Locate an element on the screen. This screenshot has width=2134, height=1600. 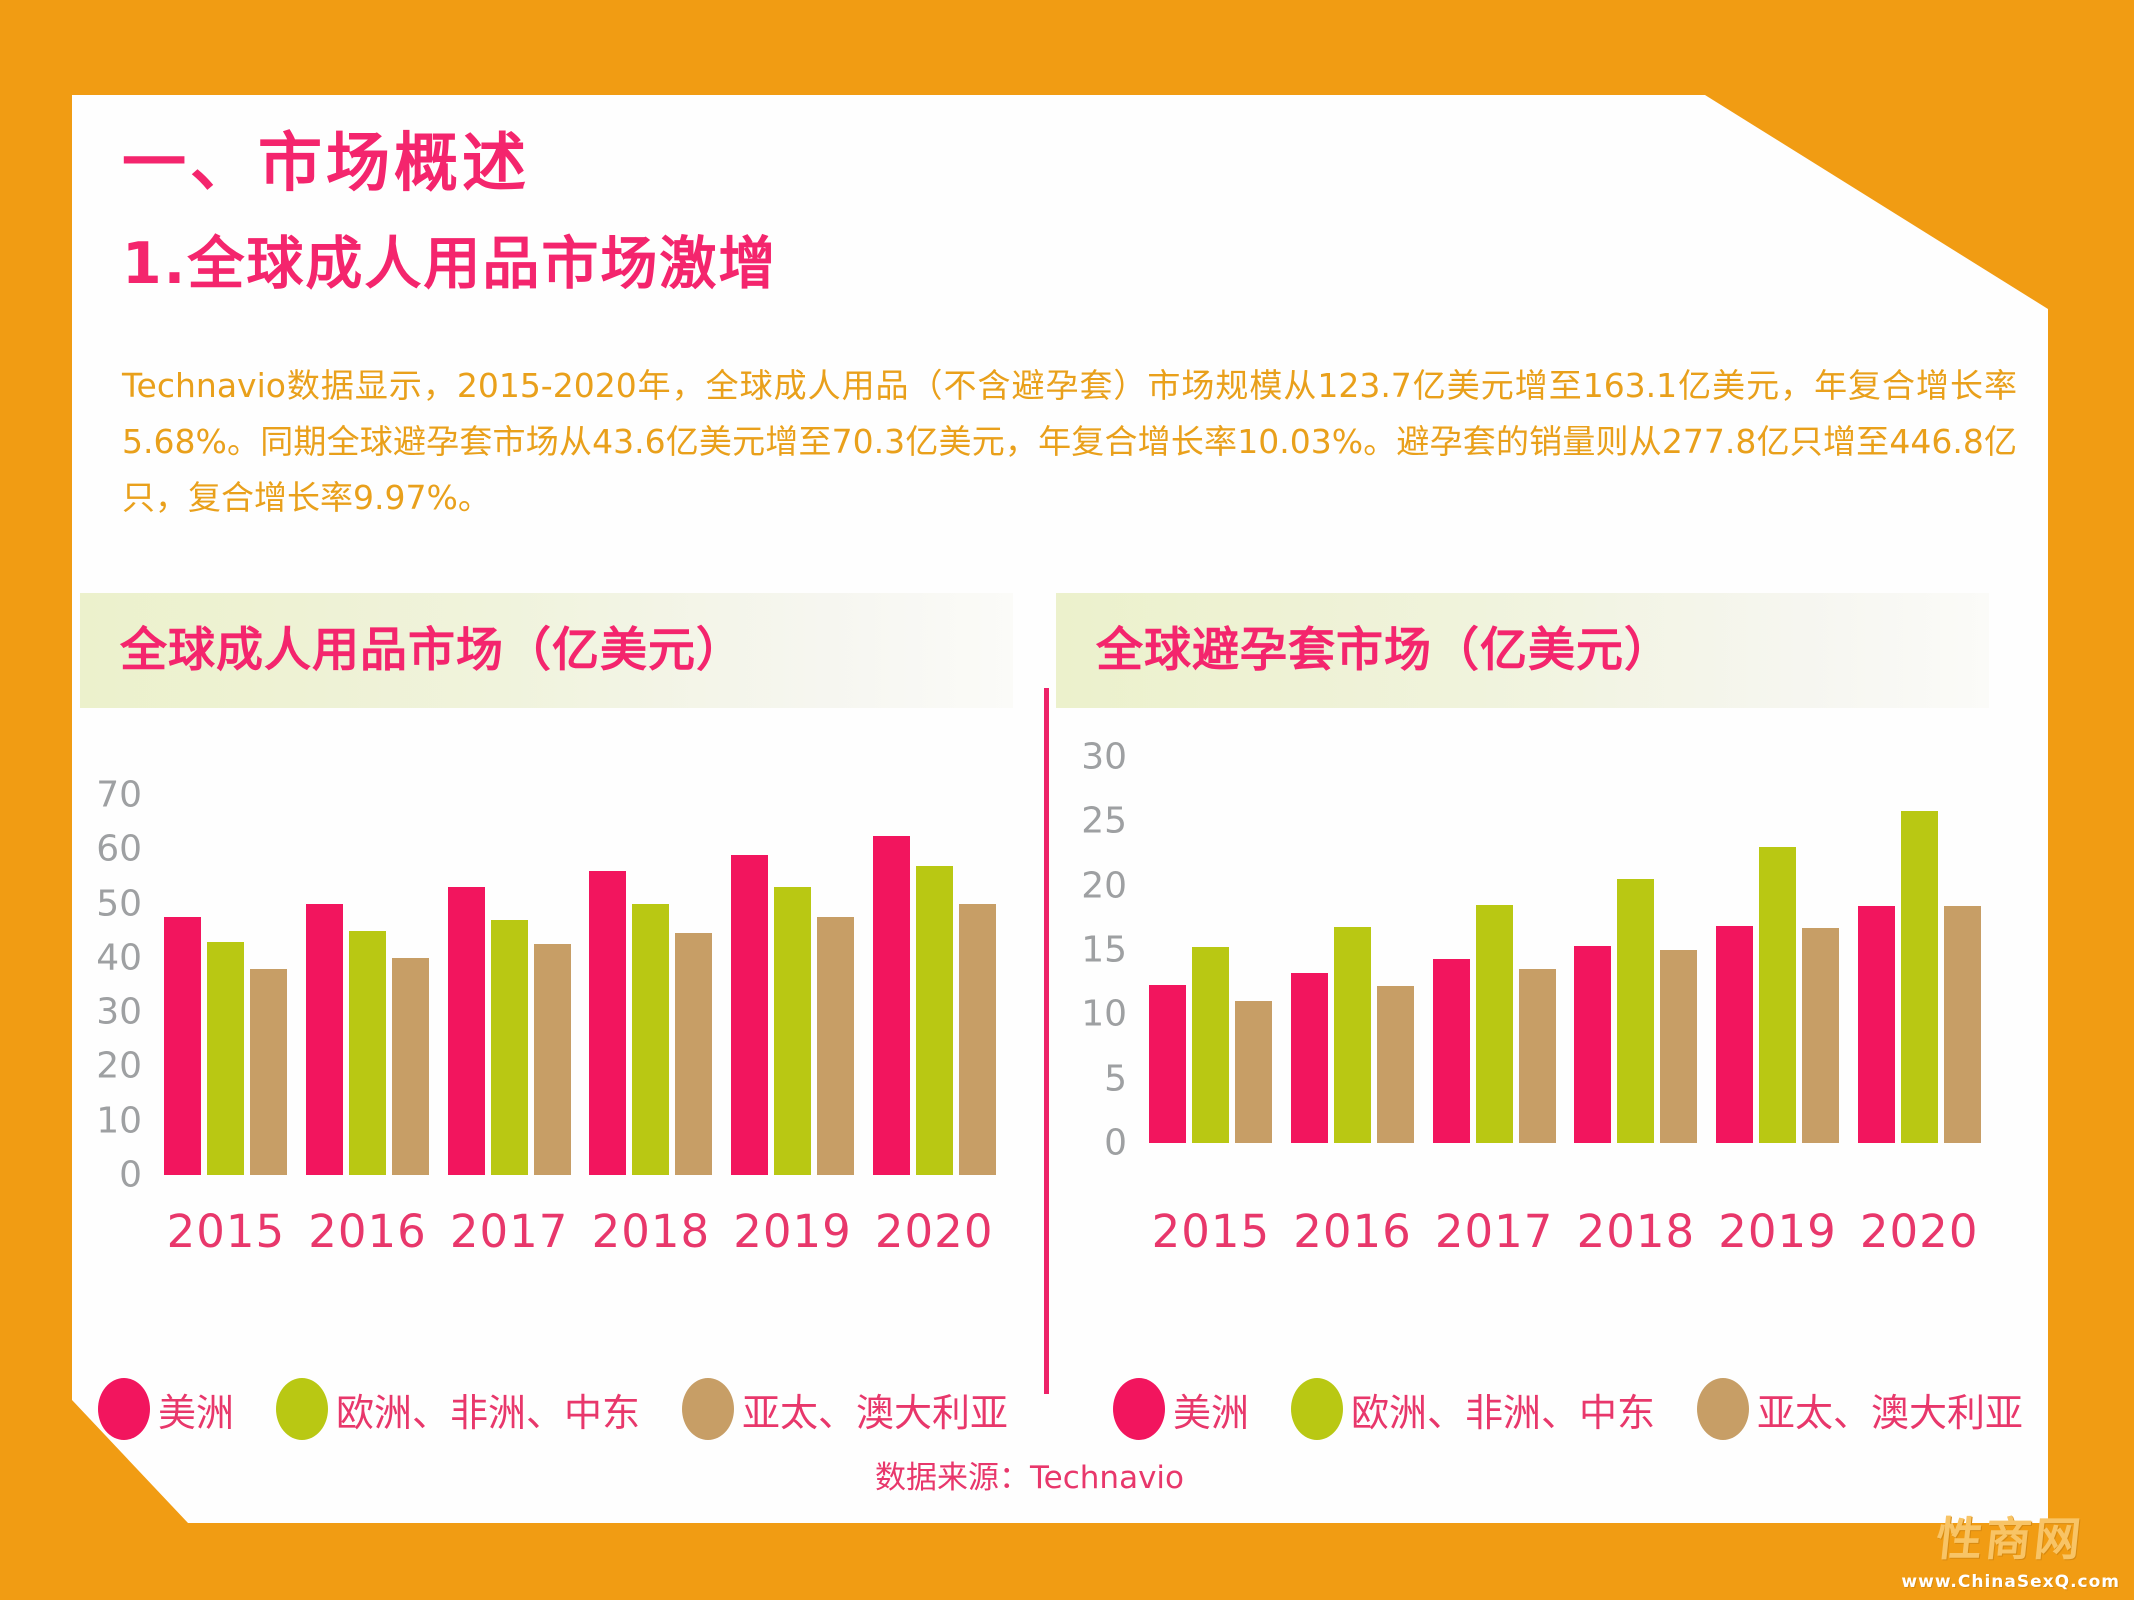
x-axis-labels: 2015 2016 2017 2018 2019 2020 is located at coordinates (580, 1231).